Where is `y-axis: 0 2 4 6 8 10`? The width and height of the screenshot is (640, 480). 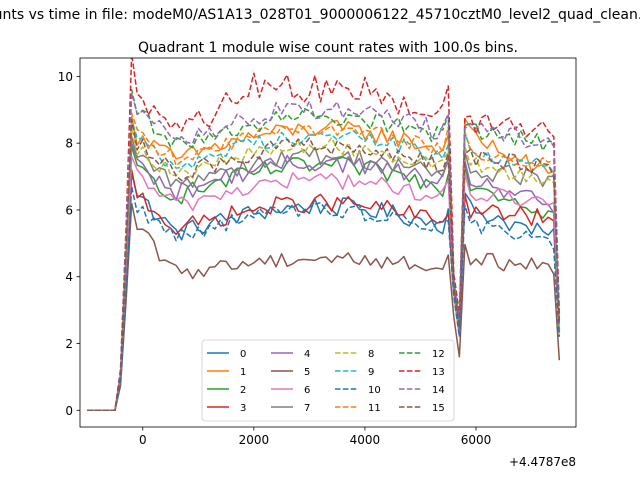 y-axis: 0 2 4 6 8 10 is located at coordinates (69, 244).